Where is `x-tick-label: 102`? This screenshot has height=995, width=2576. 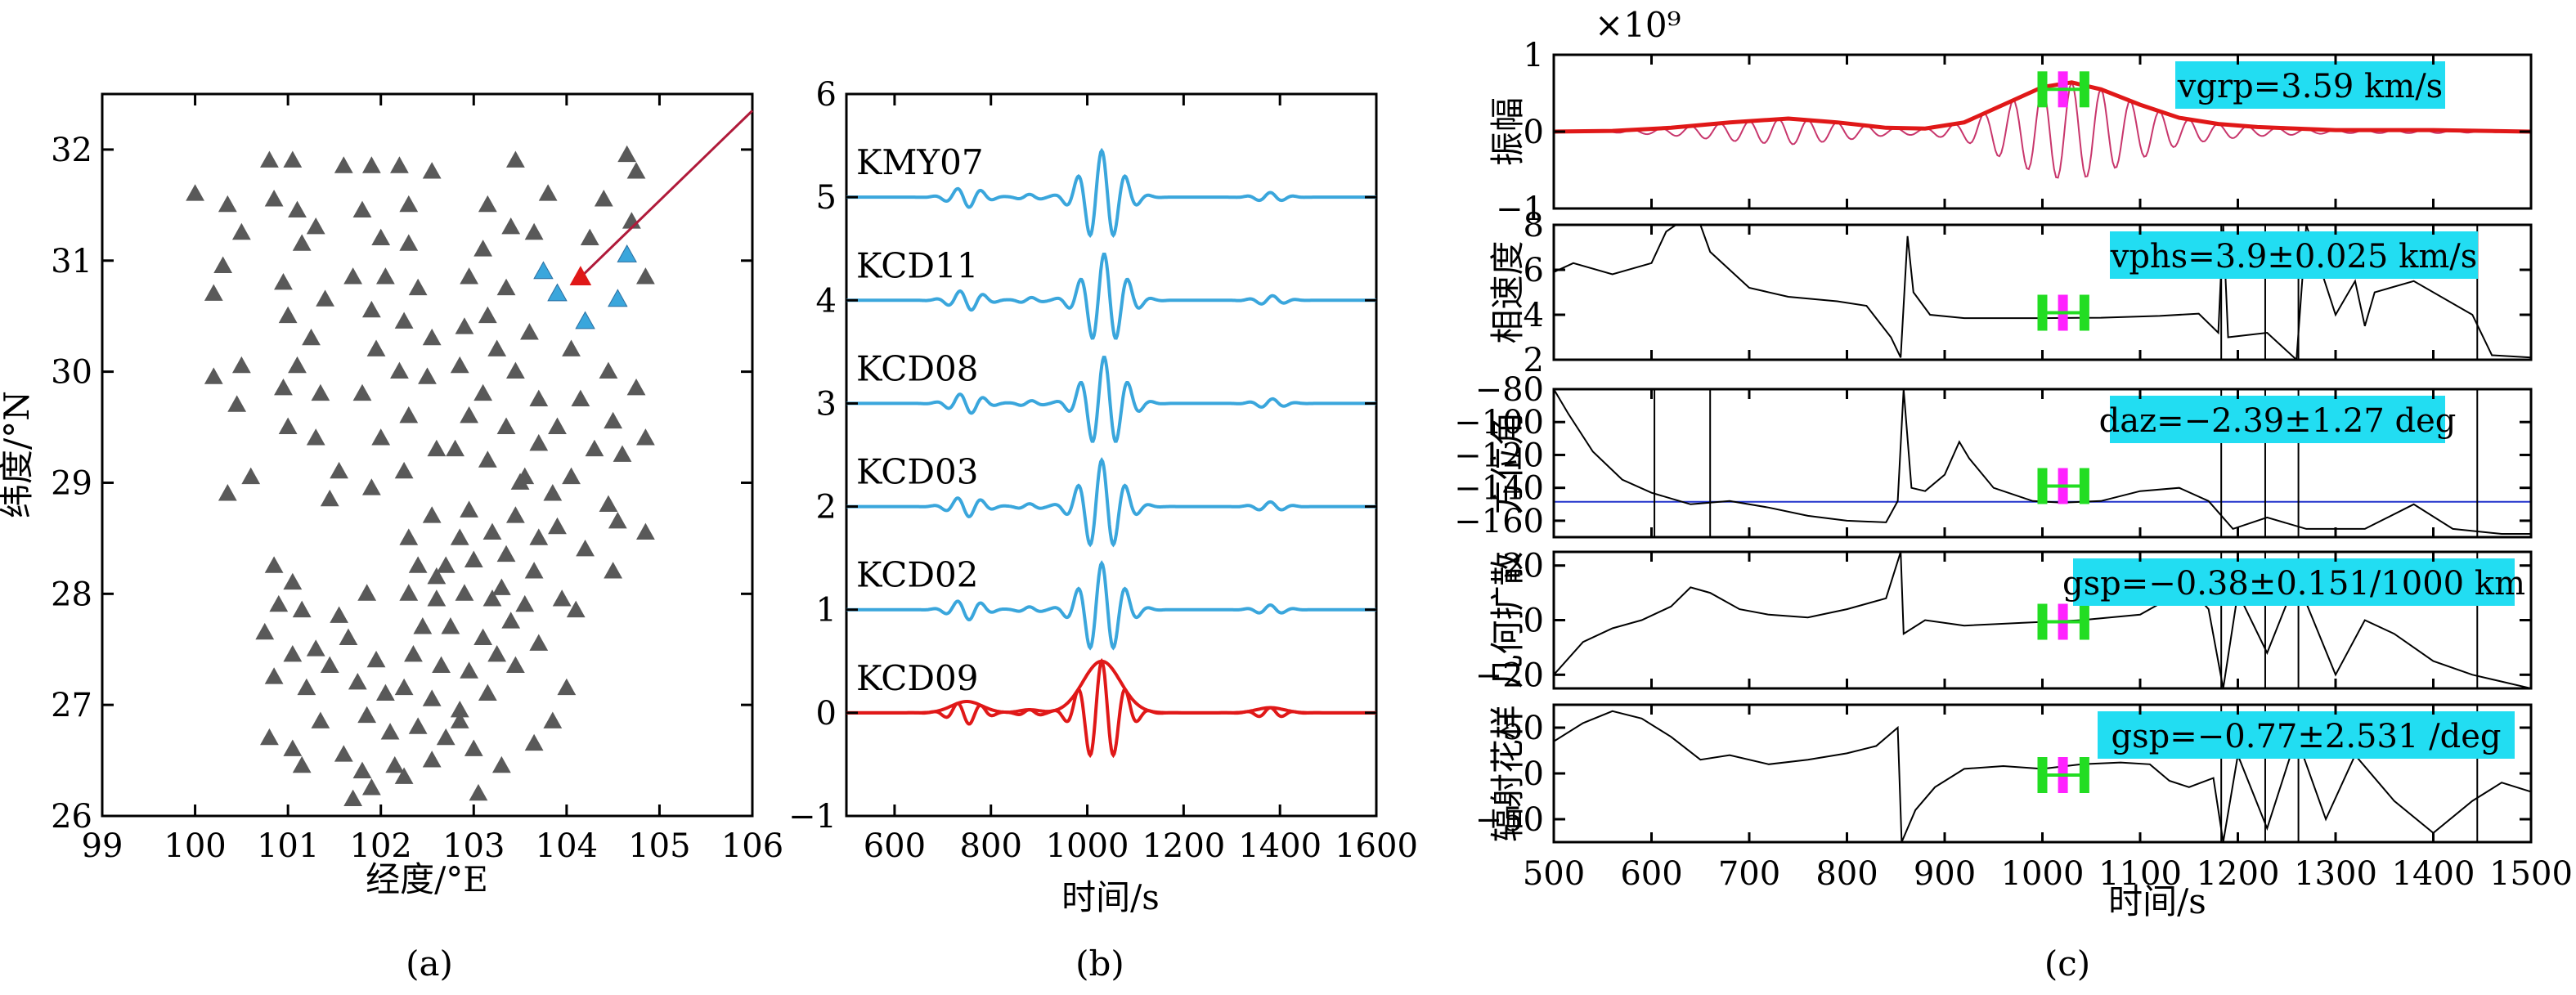
x-tick-label: 102 is located at coordinates (381, 846).